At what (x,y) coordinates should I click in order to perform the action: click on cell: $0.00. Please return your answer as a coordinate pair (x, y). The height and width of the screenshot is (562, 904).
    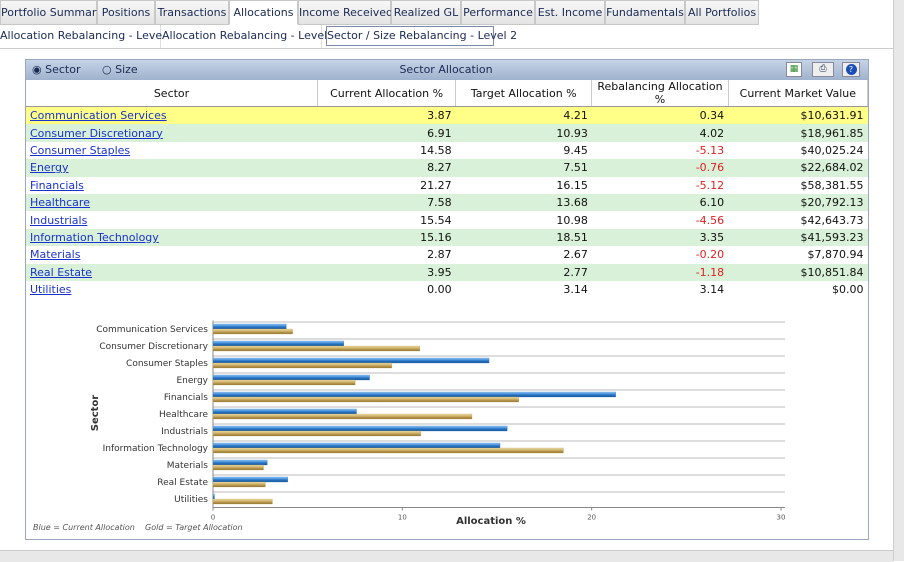
    Looking at the image, I should click on (848, 290).